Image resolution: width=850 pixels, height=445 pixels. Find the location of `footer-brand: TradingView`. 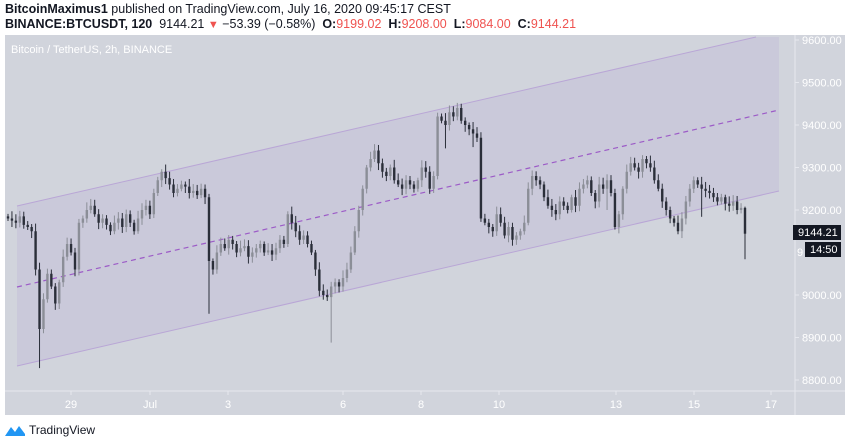

footer-brand: TradingView is located at coordinates (50, 430).